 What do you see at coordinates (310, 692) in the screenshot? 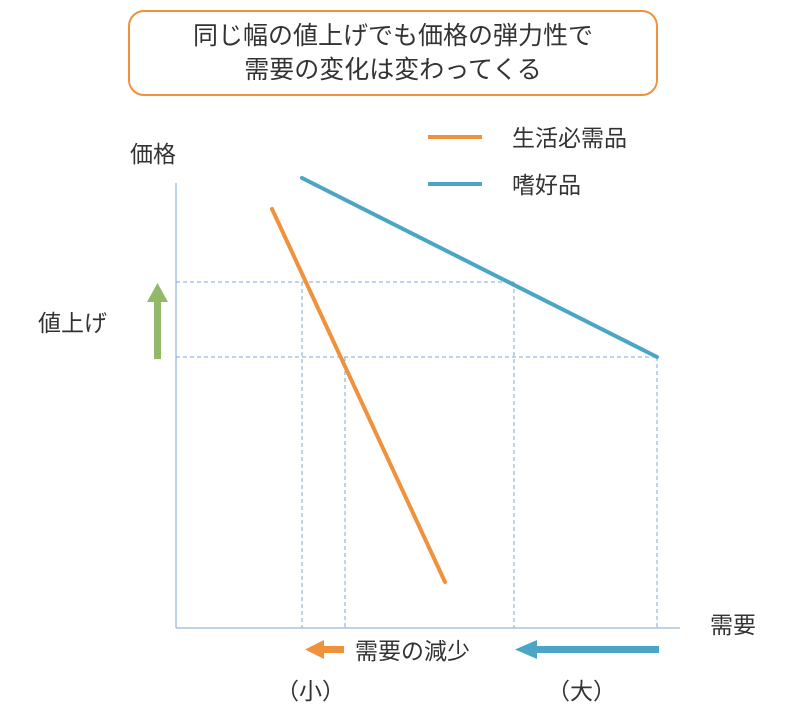
I see `small-label: （小）` at bounding box center [310, 692].